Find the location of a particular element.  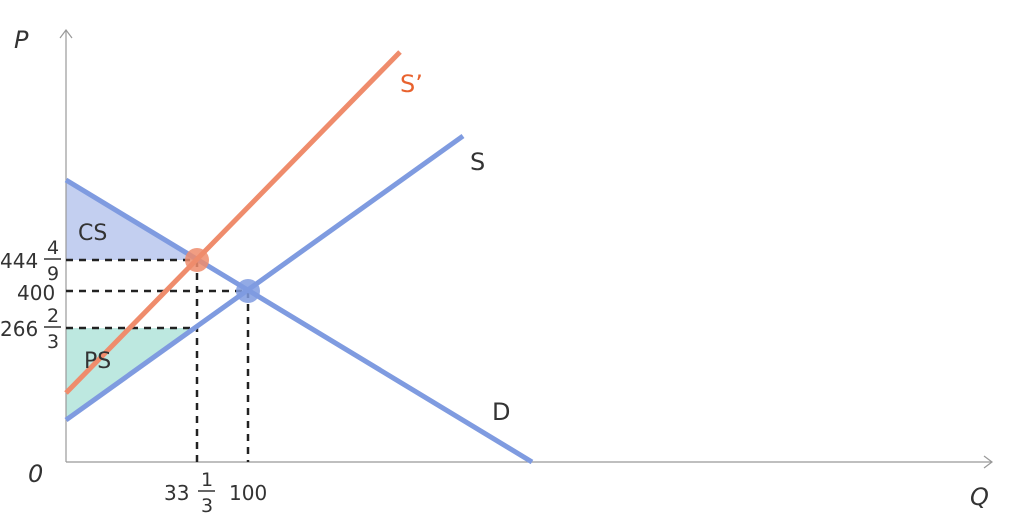

supply-shifted-label: S’ is located at coordinates (411, 84).